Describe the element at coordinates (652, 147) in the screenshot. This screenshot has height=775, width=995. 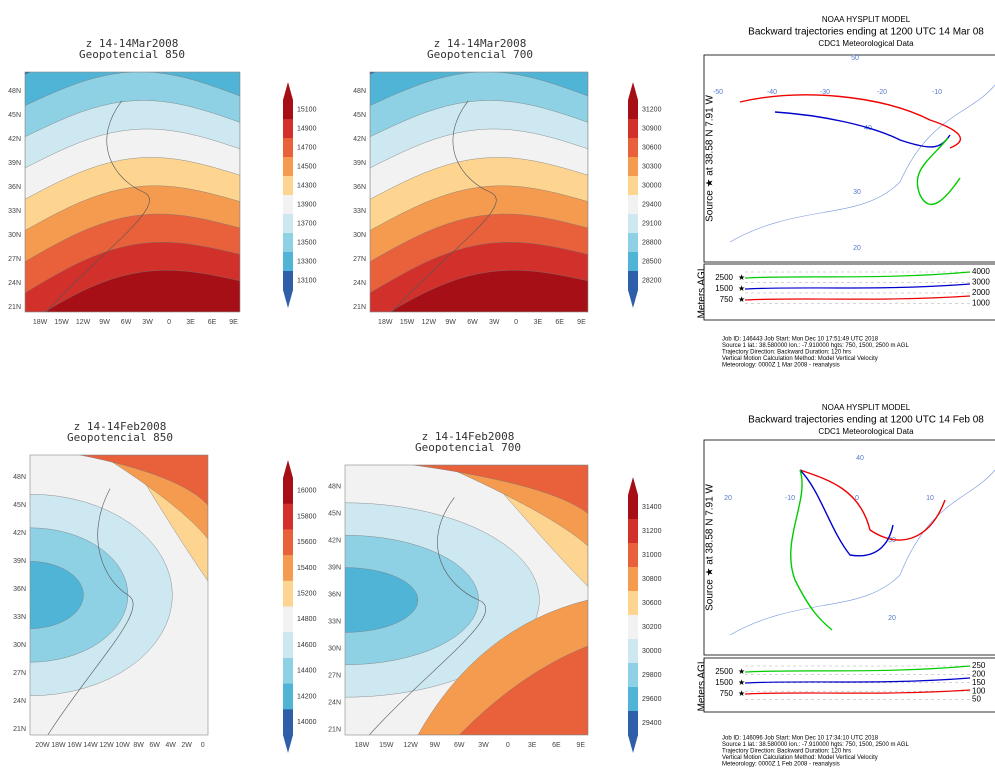
I see `colorbar-label: 30600` at that location.